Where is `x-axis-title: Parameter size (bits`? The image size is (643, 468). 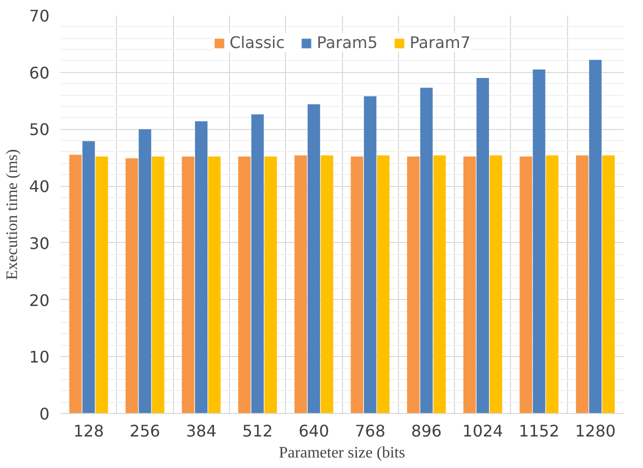 x-axis-title: Parameter size (bits is located at coordinates (342, 453).